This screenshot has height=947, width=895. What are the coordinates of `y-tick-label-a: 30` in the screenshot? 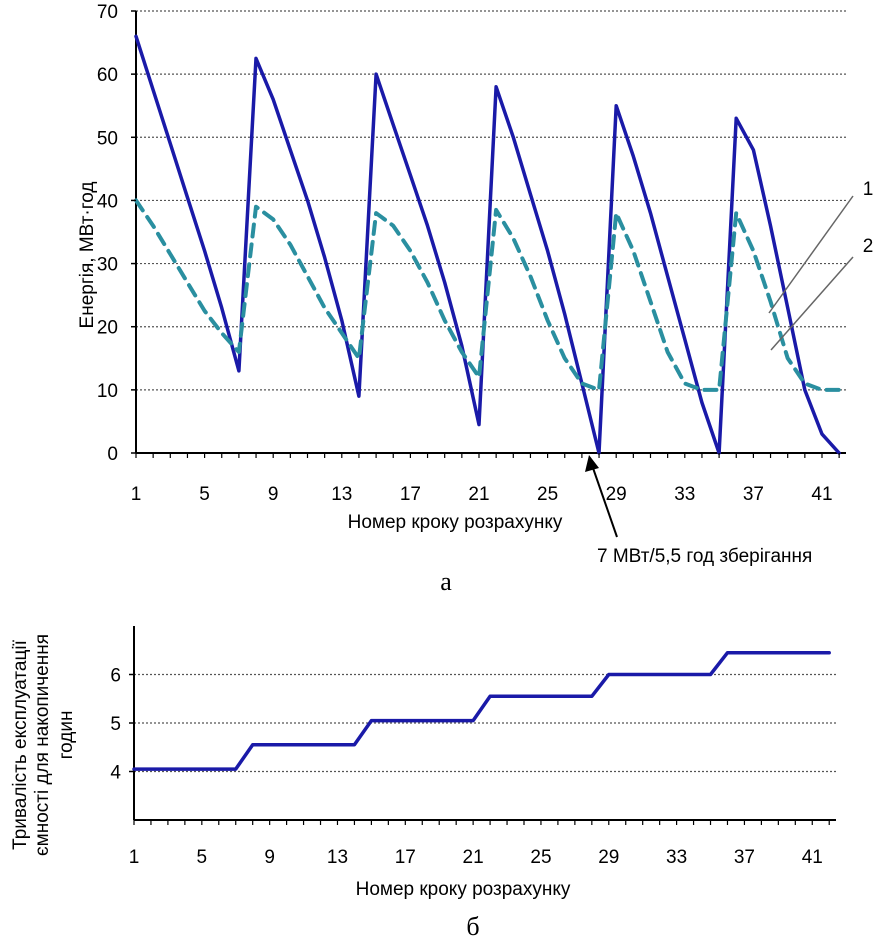 It's located at (107, 265).